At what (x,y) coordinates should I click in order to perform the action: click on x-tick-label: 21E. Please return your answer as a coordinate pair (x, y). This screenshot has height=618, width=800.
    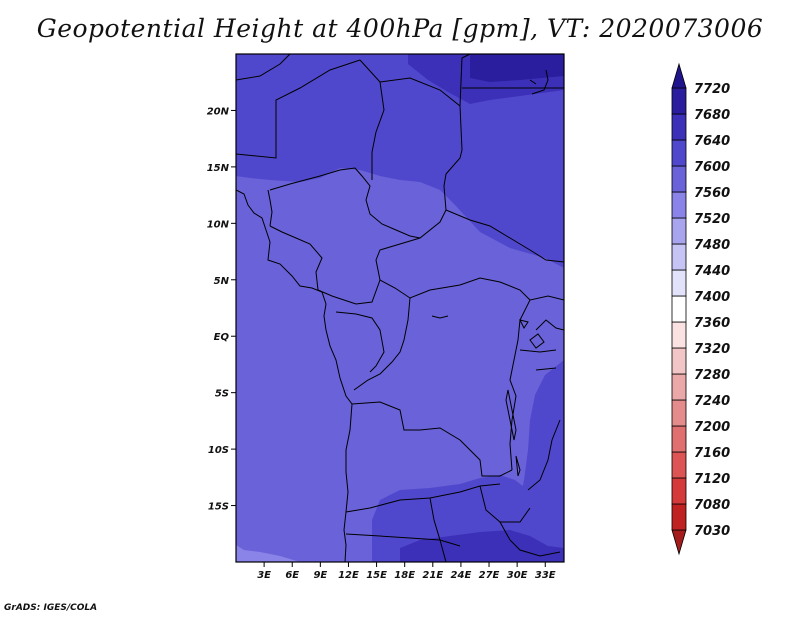
    Looking at the image, I should click on (432, 575).